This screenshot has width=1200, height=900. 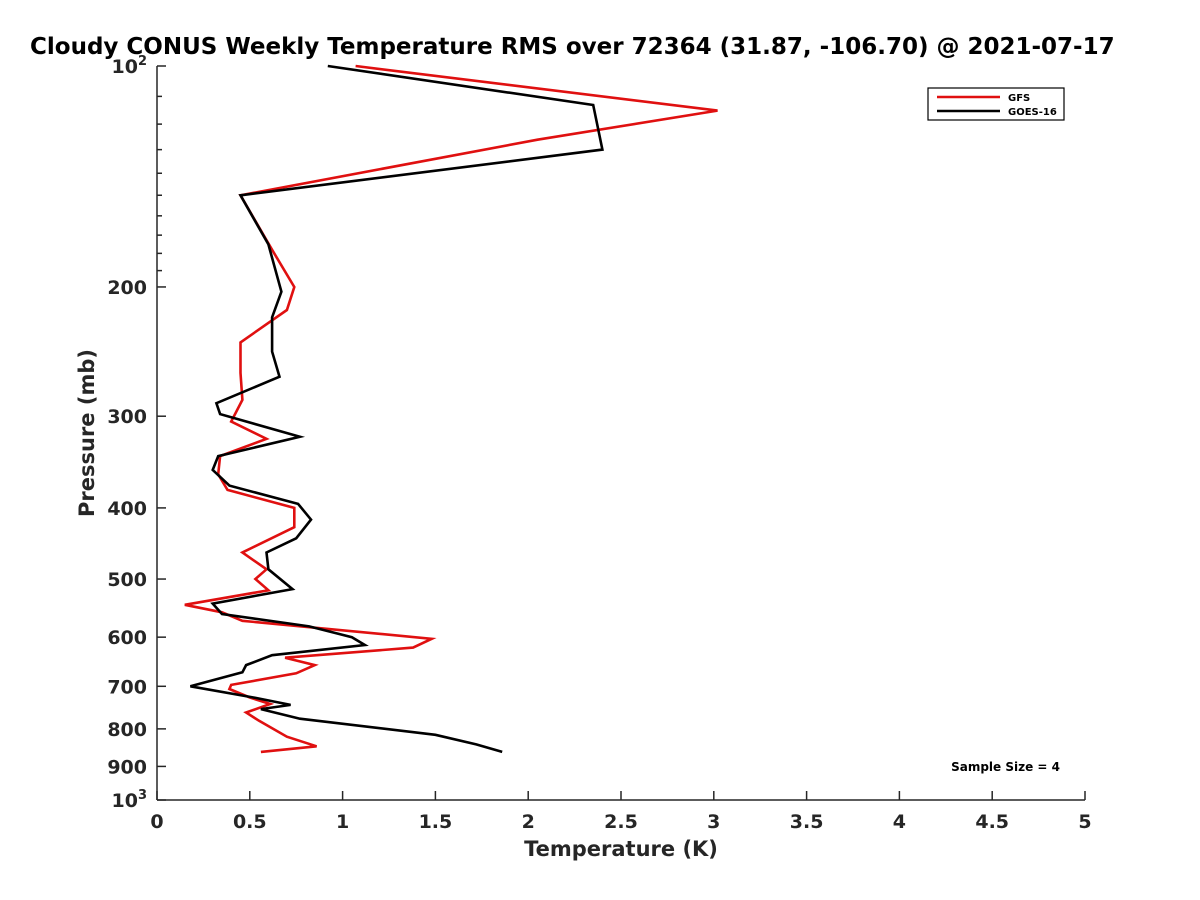 What do you see at coordinates (436, 822) in the screenshot?
I see `x-tick-label: 1.5` at bounding box center [436, 822].